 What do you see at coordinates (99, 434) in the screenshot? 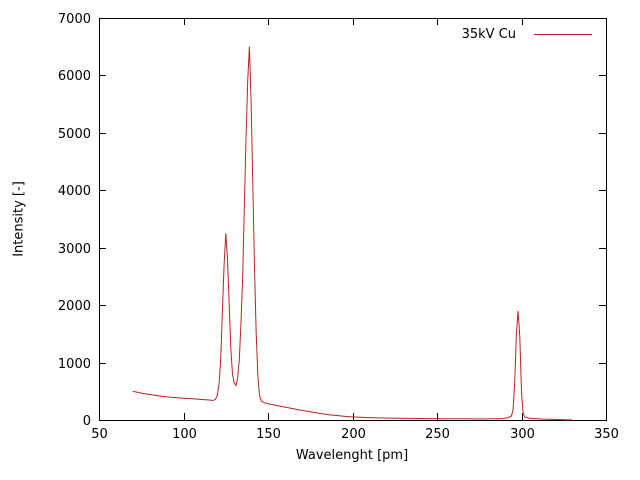
I see `x-tick-label: 50` at bounding box center [99, 434].